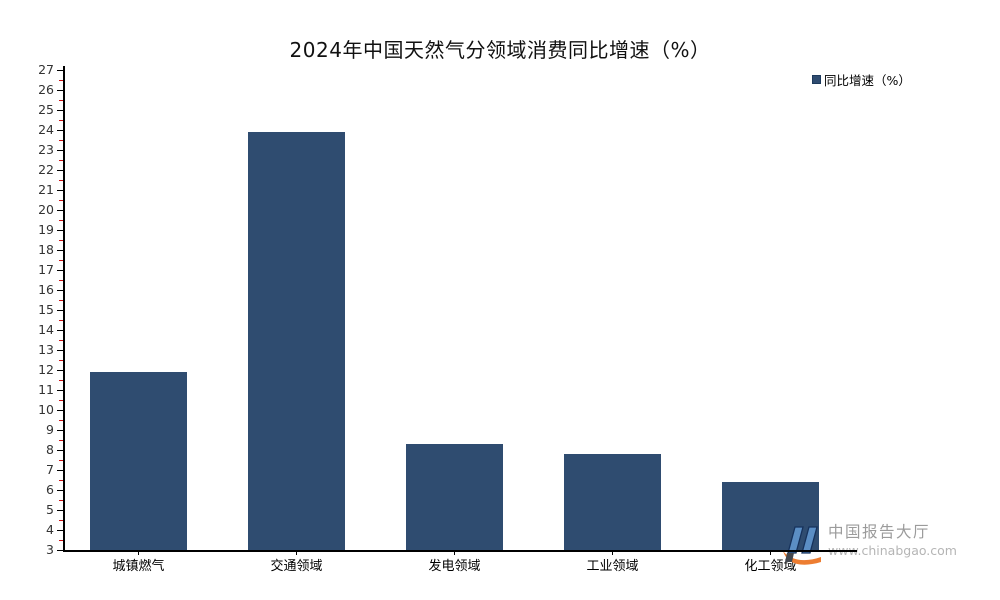 The width and height of the screenshot is (1000, 600). I want to click on x-axis-category-label: 化工领域, so click(770, 566).